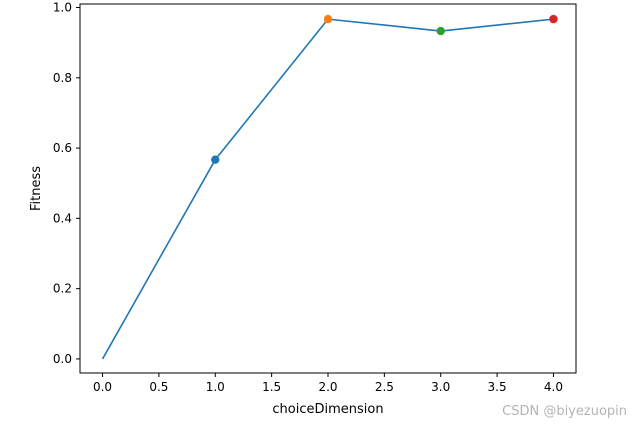 The width and height of the screenshot is (641, 427). I want to click on watermark: CSDN @biyezuopin, so click(564, 411).